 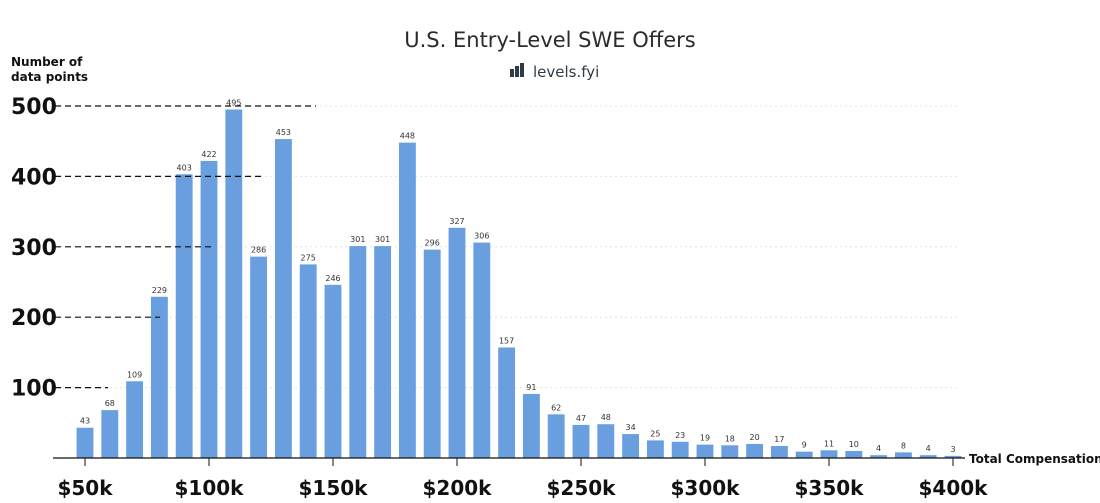 I want to click on data-label: 10, so click(x=854, y=444).